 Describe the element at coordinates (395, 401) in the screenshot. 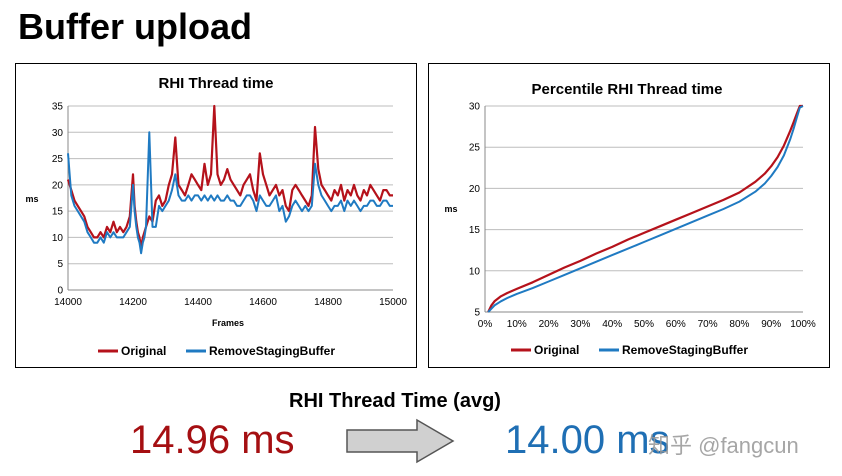

I see `avg-heading: RHI Thread Time (avg)` at that location.